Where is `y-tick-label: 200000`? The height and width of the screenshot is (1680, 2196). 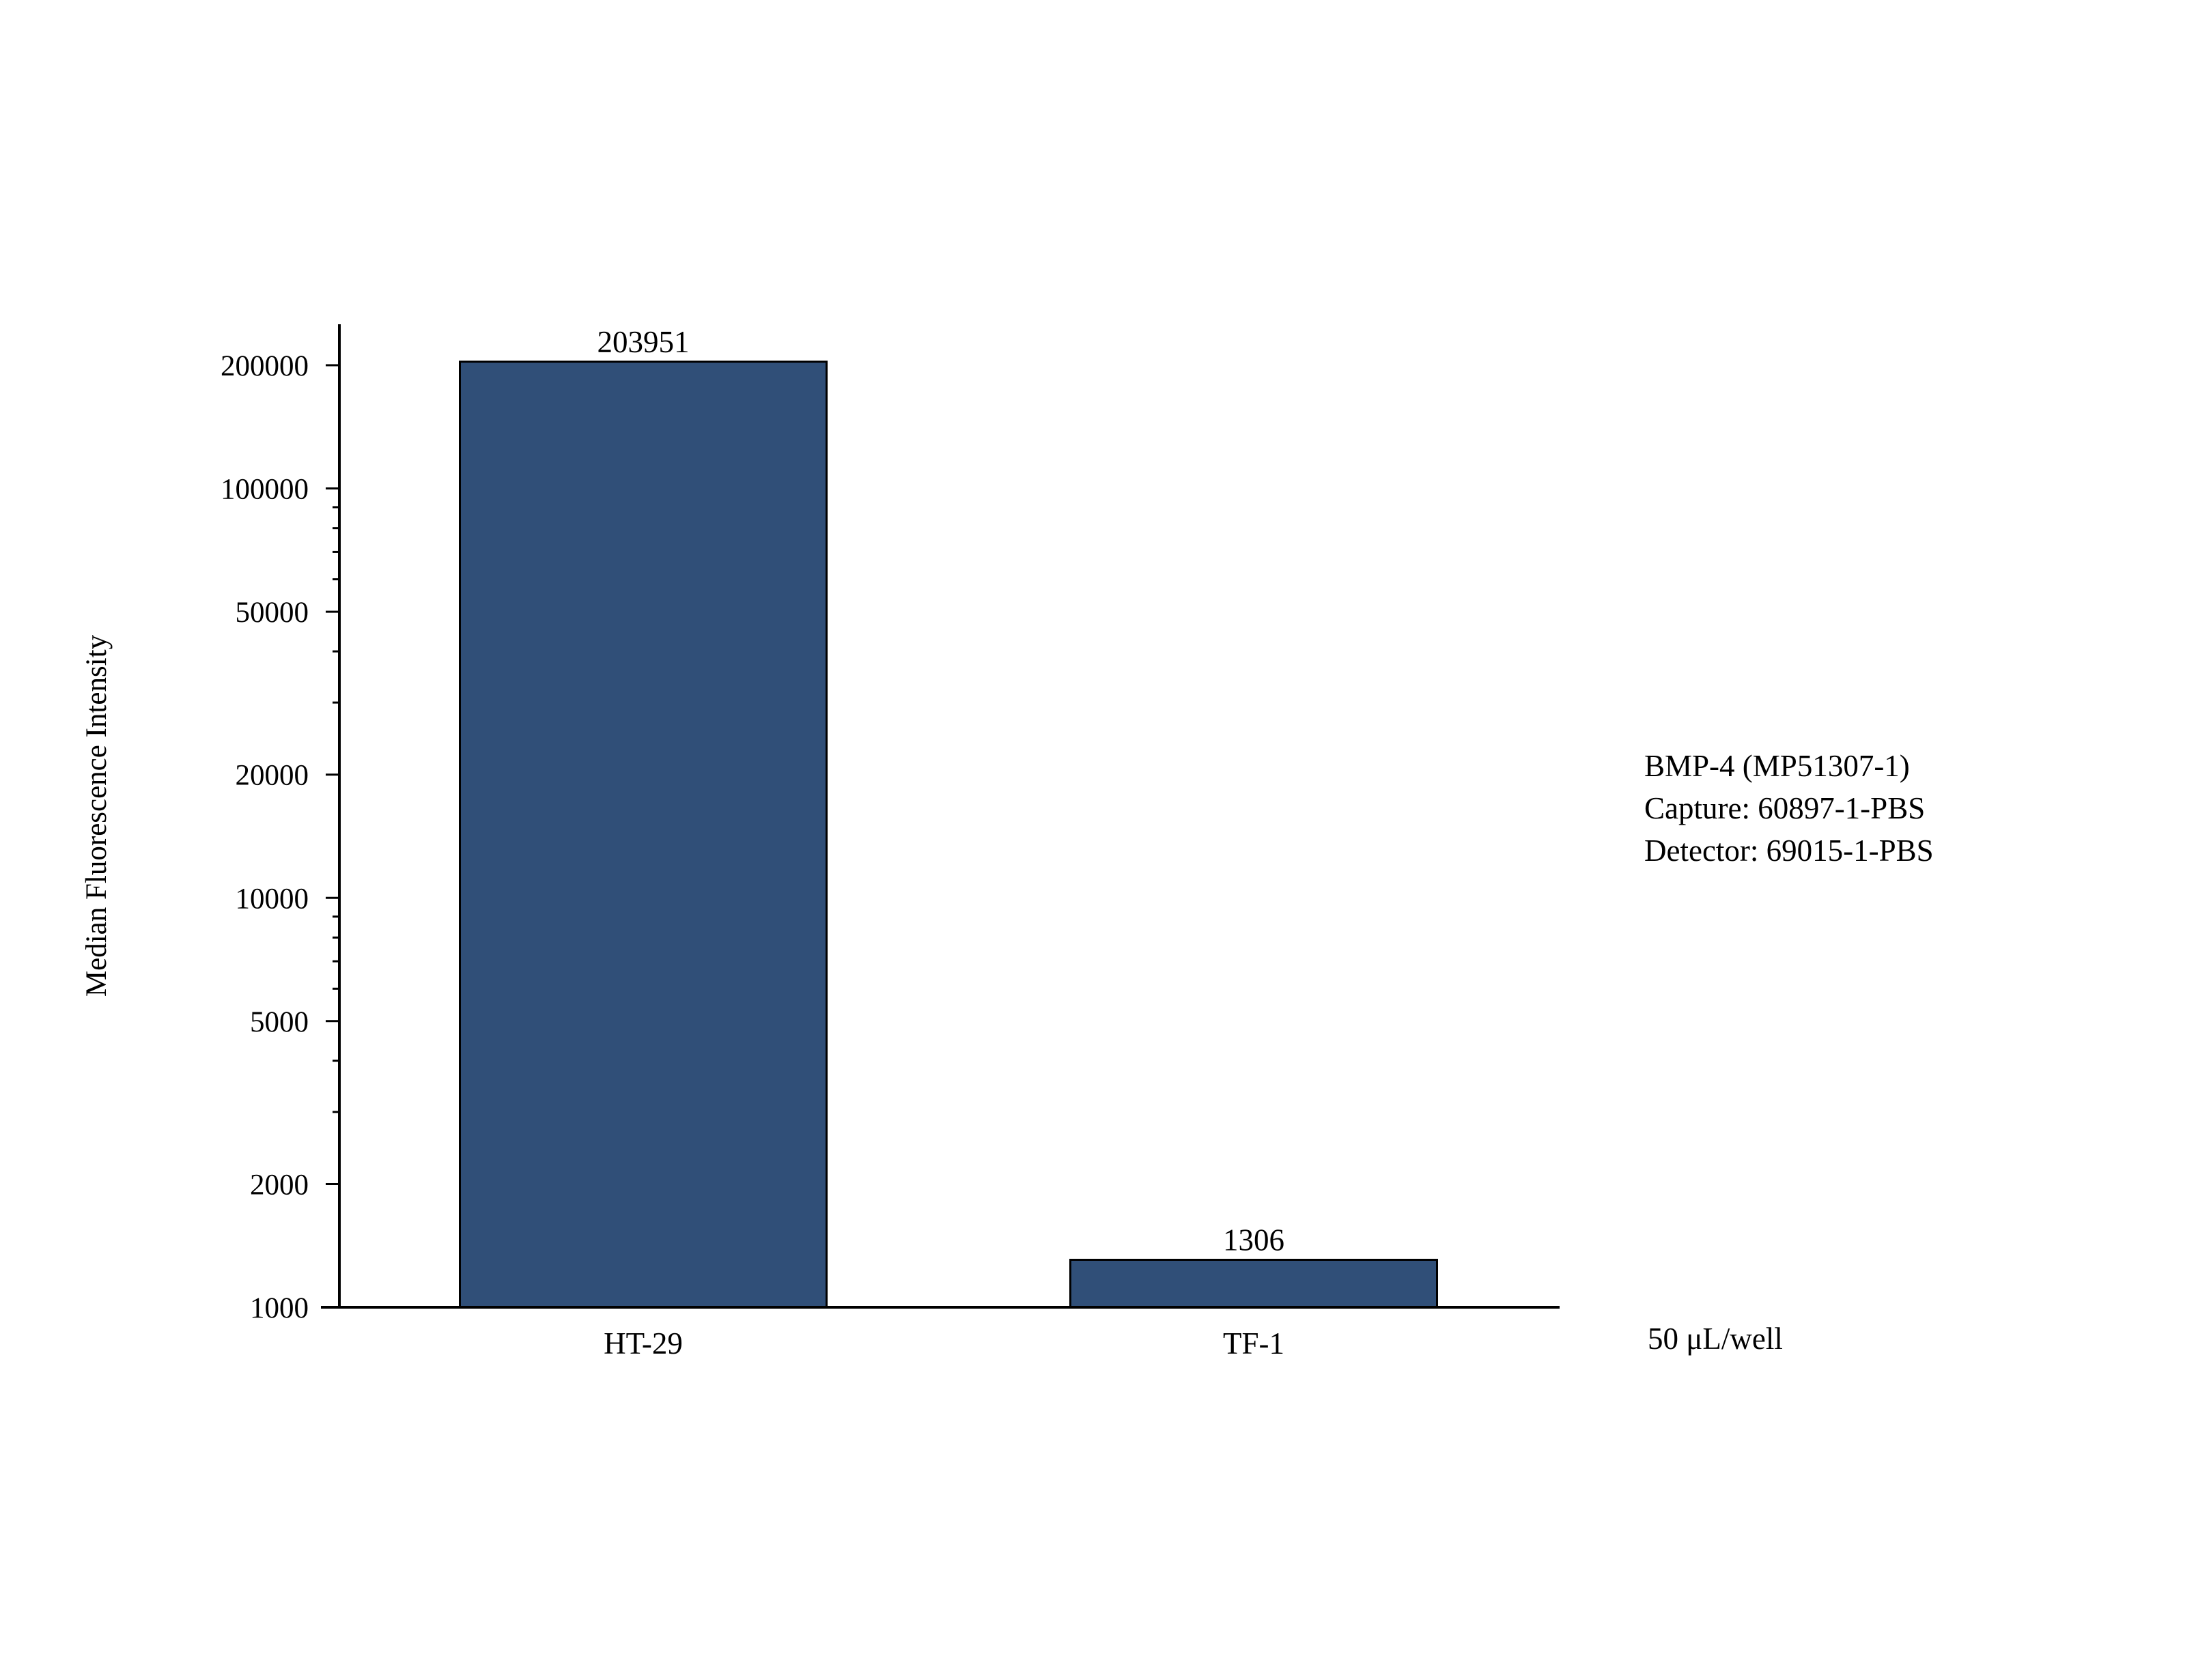 y-tick-label: 200000 is located at coordinates (265, 366).